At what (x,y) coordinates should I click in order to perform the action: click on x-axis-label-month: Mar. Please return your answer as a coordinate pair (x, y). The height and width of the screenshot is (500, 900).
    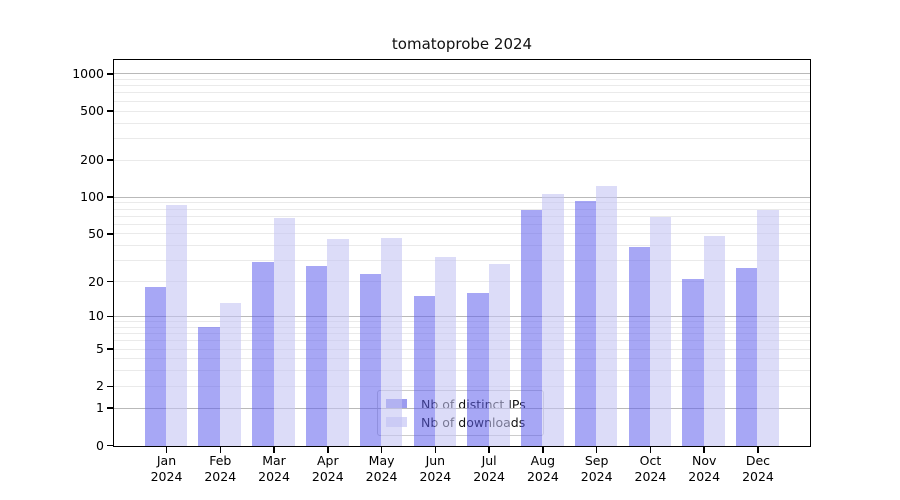
    Looking at the image, I should click on (274, 460).